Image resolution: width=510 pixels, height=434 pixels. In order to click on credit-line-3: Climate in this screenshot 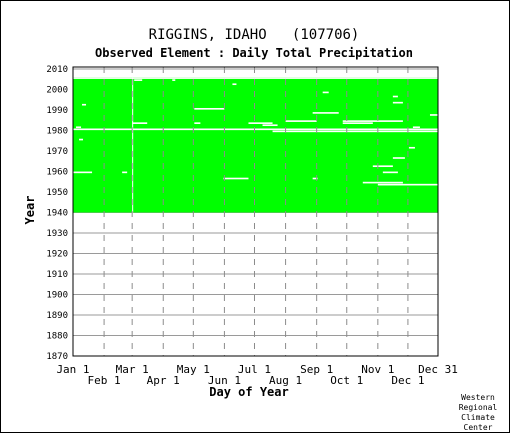, I will do `click(478, 417)`.